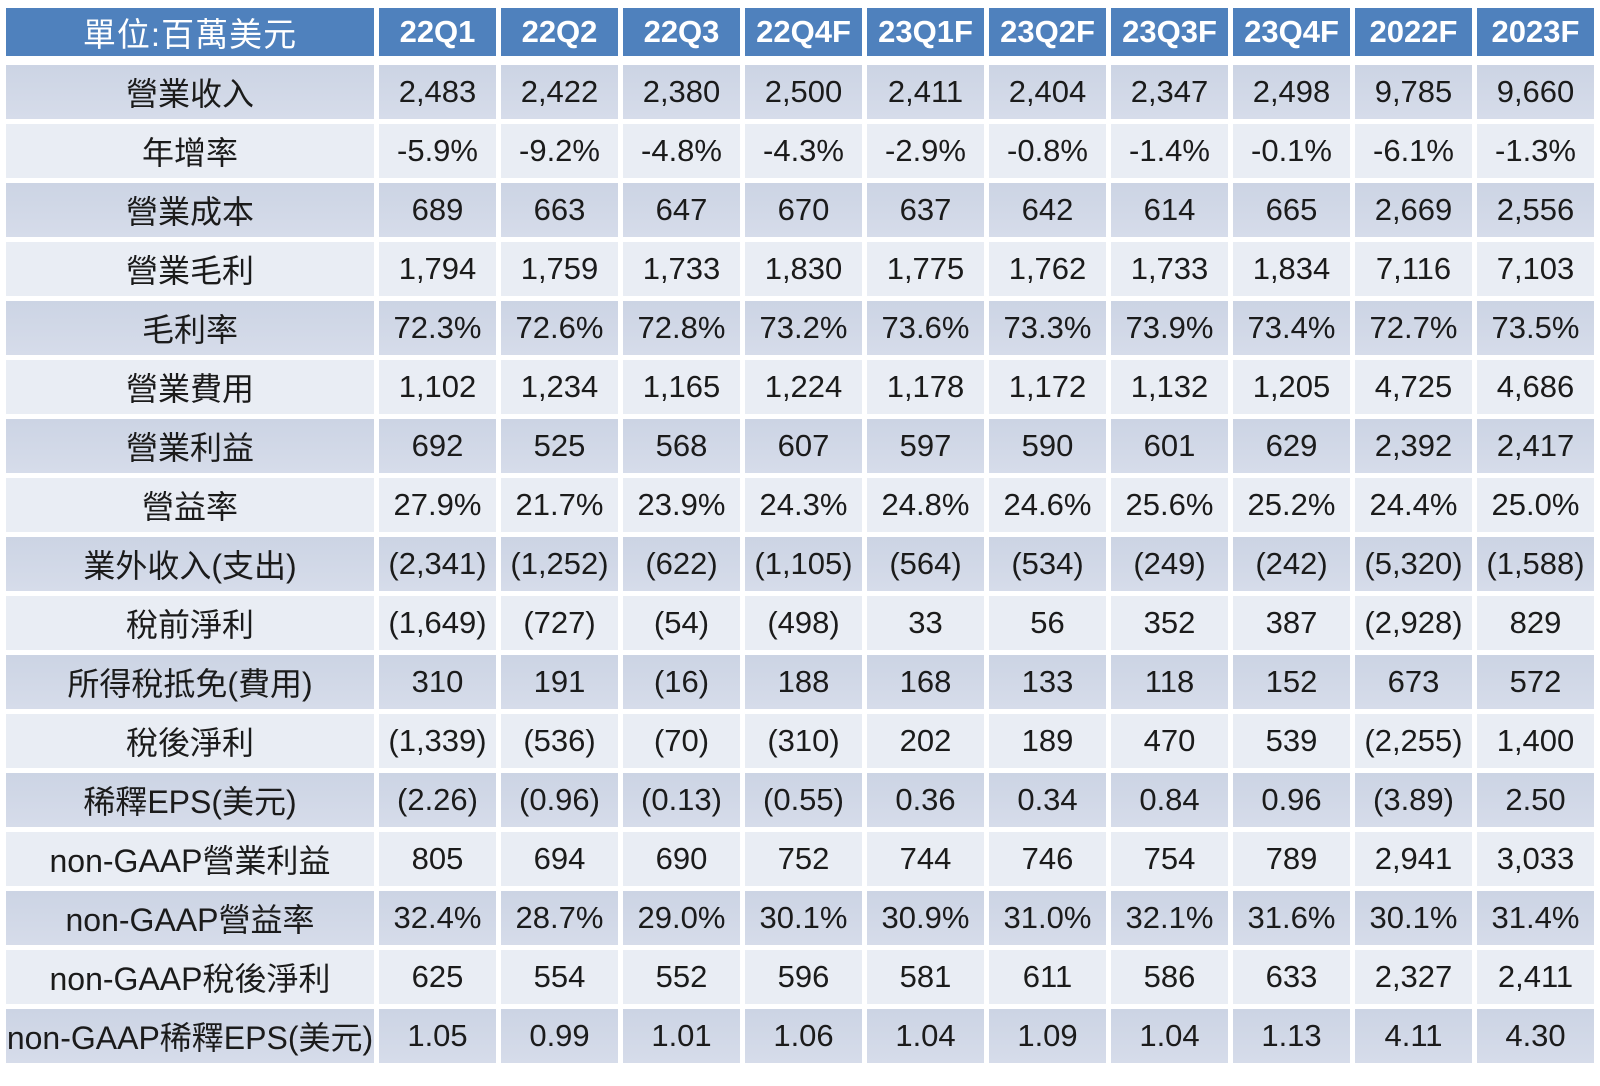 The height and width of the screenshot is (1086, 1600). Describe the element at coordinates (559, 151) in the screenshot. I see `value-cell: -9.2%` at that location.